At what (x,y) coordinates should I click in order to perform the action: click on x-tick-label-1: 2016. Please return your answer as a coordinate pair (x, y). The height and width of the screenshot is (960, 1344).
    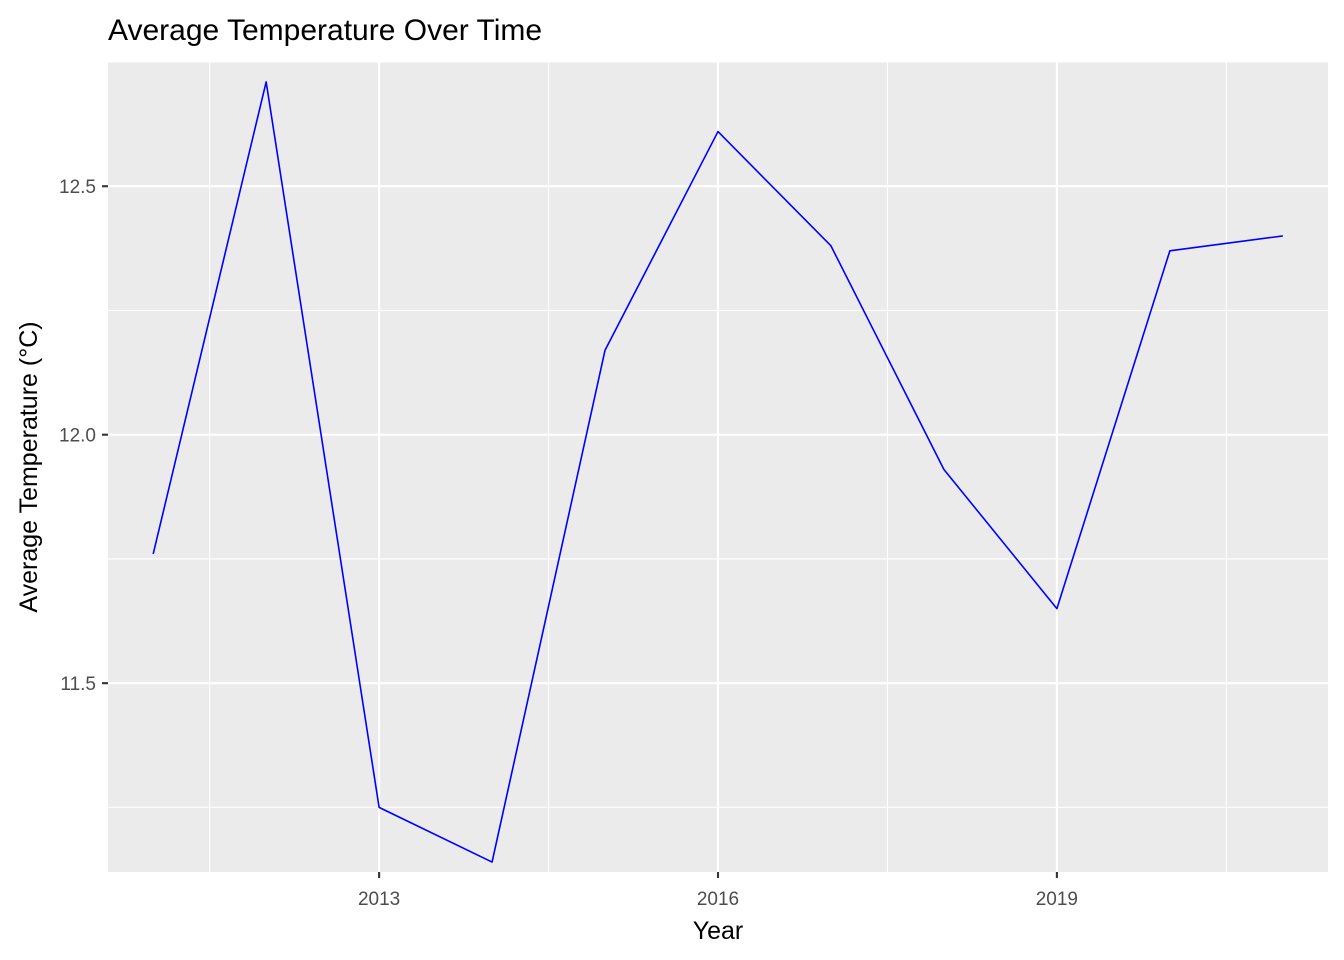
    Looking at the image, I should click on (718, 899).